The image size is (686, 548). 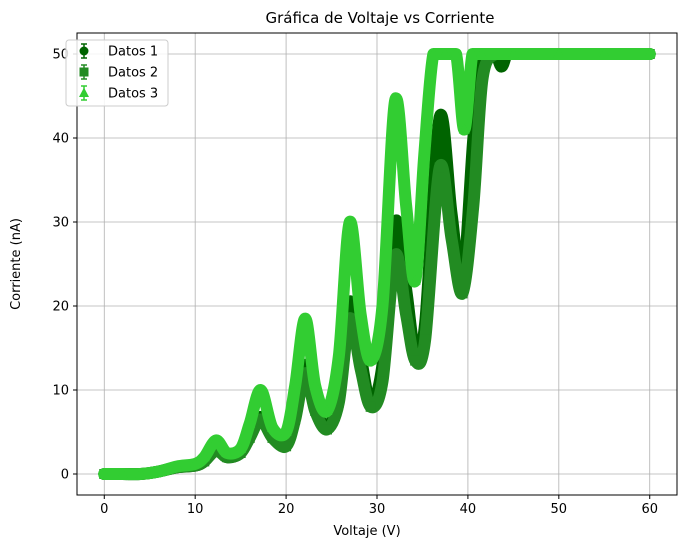 I want to click on x-tick-label: 30, so click(x=377, y=509).